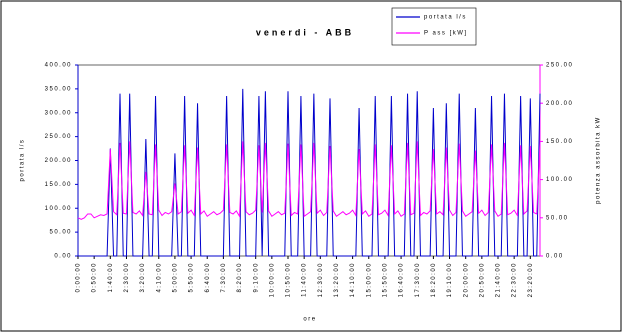 This screenshot has height=333, width=623. What do you see at coordinates (58, 137) in the screenshot?
I see `y-tick-label: 250.00` at bounding box center [58, 137].